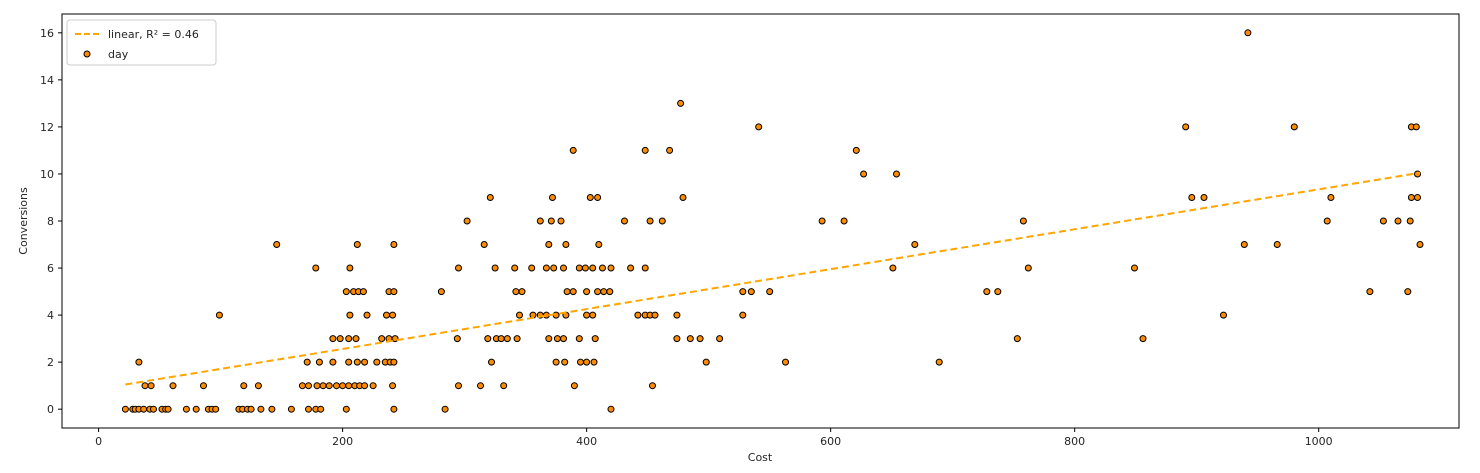 The image size is (1480, 473). I want to click on y-axis-title: Conversions, so click(23, 221).